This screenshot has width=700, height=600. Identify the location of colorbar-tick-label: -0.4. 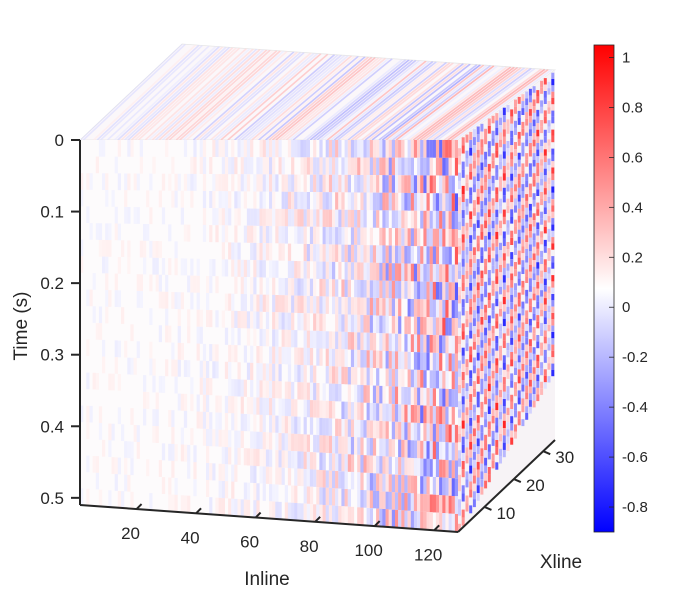
(635, 407).